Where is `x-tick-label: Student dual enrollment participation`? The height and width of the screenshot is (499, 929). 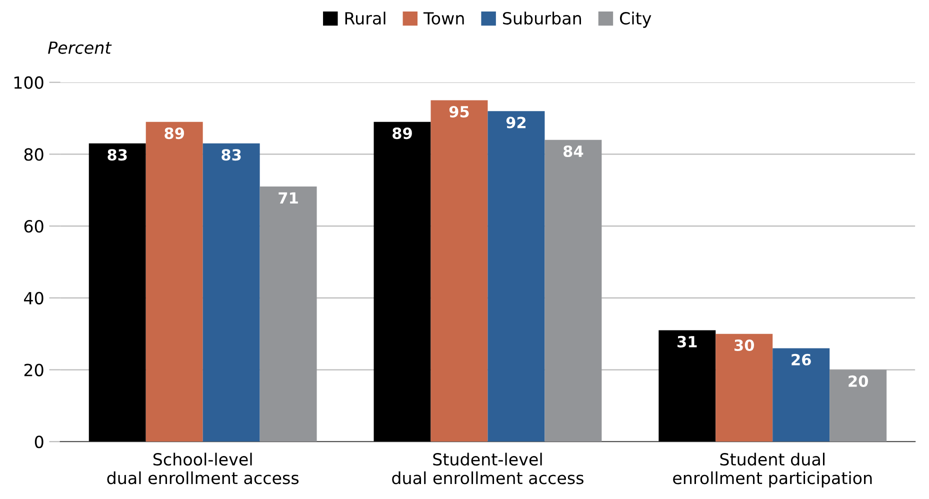
x-tick-label: Student dual enrollment participation is located at coordinates (772, 470).